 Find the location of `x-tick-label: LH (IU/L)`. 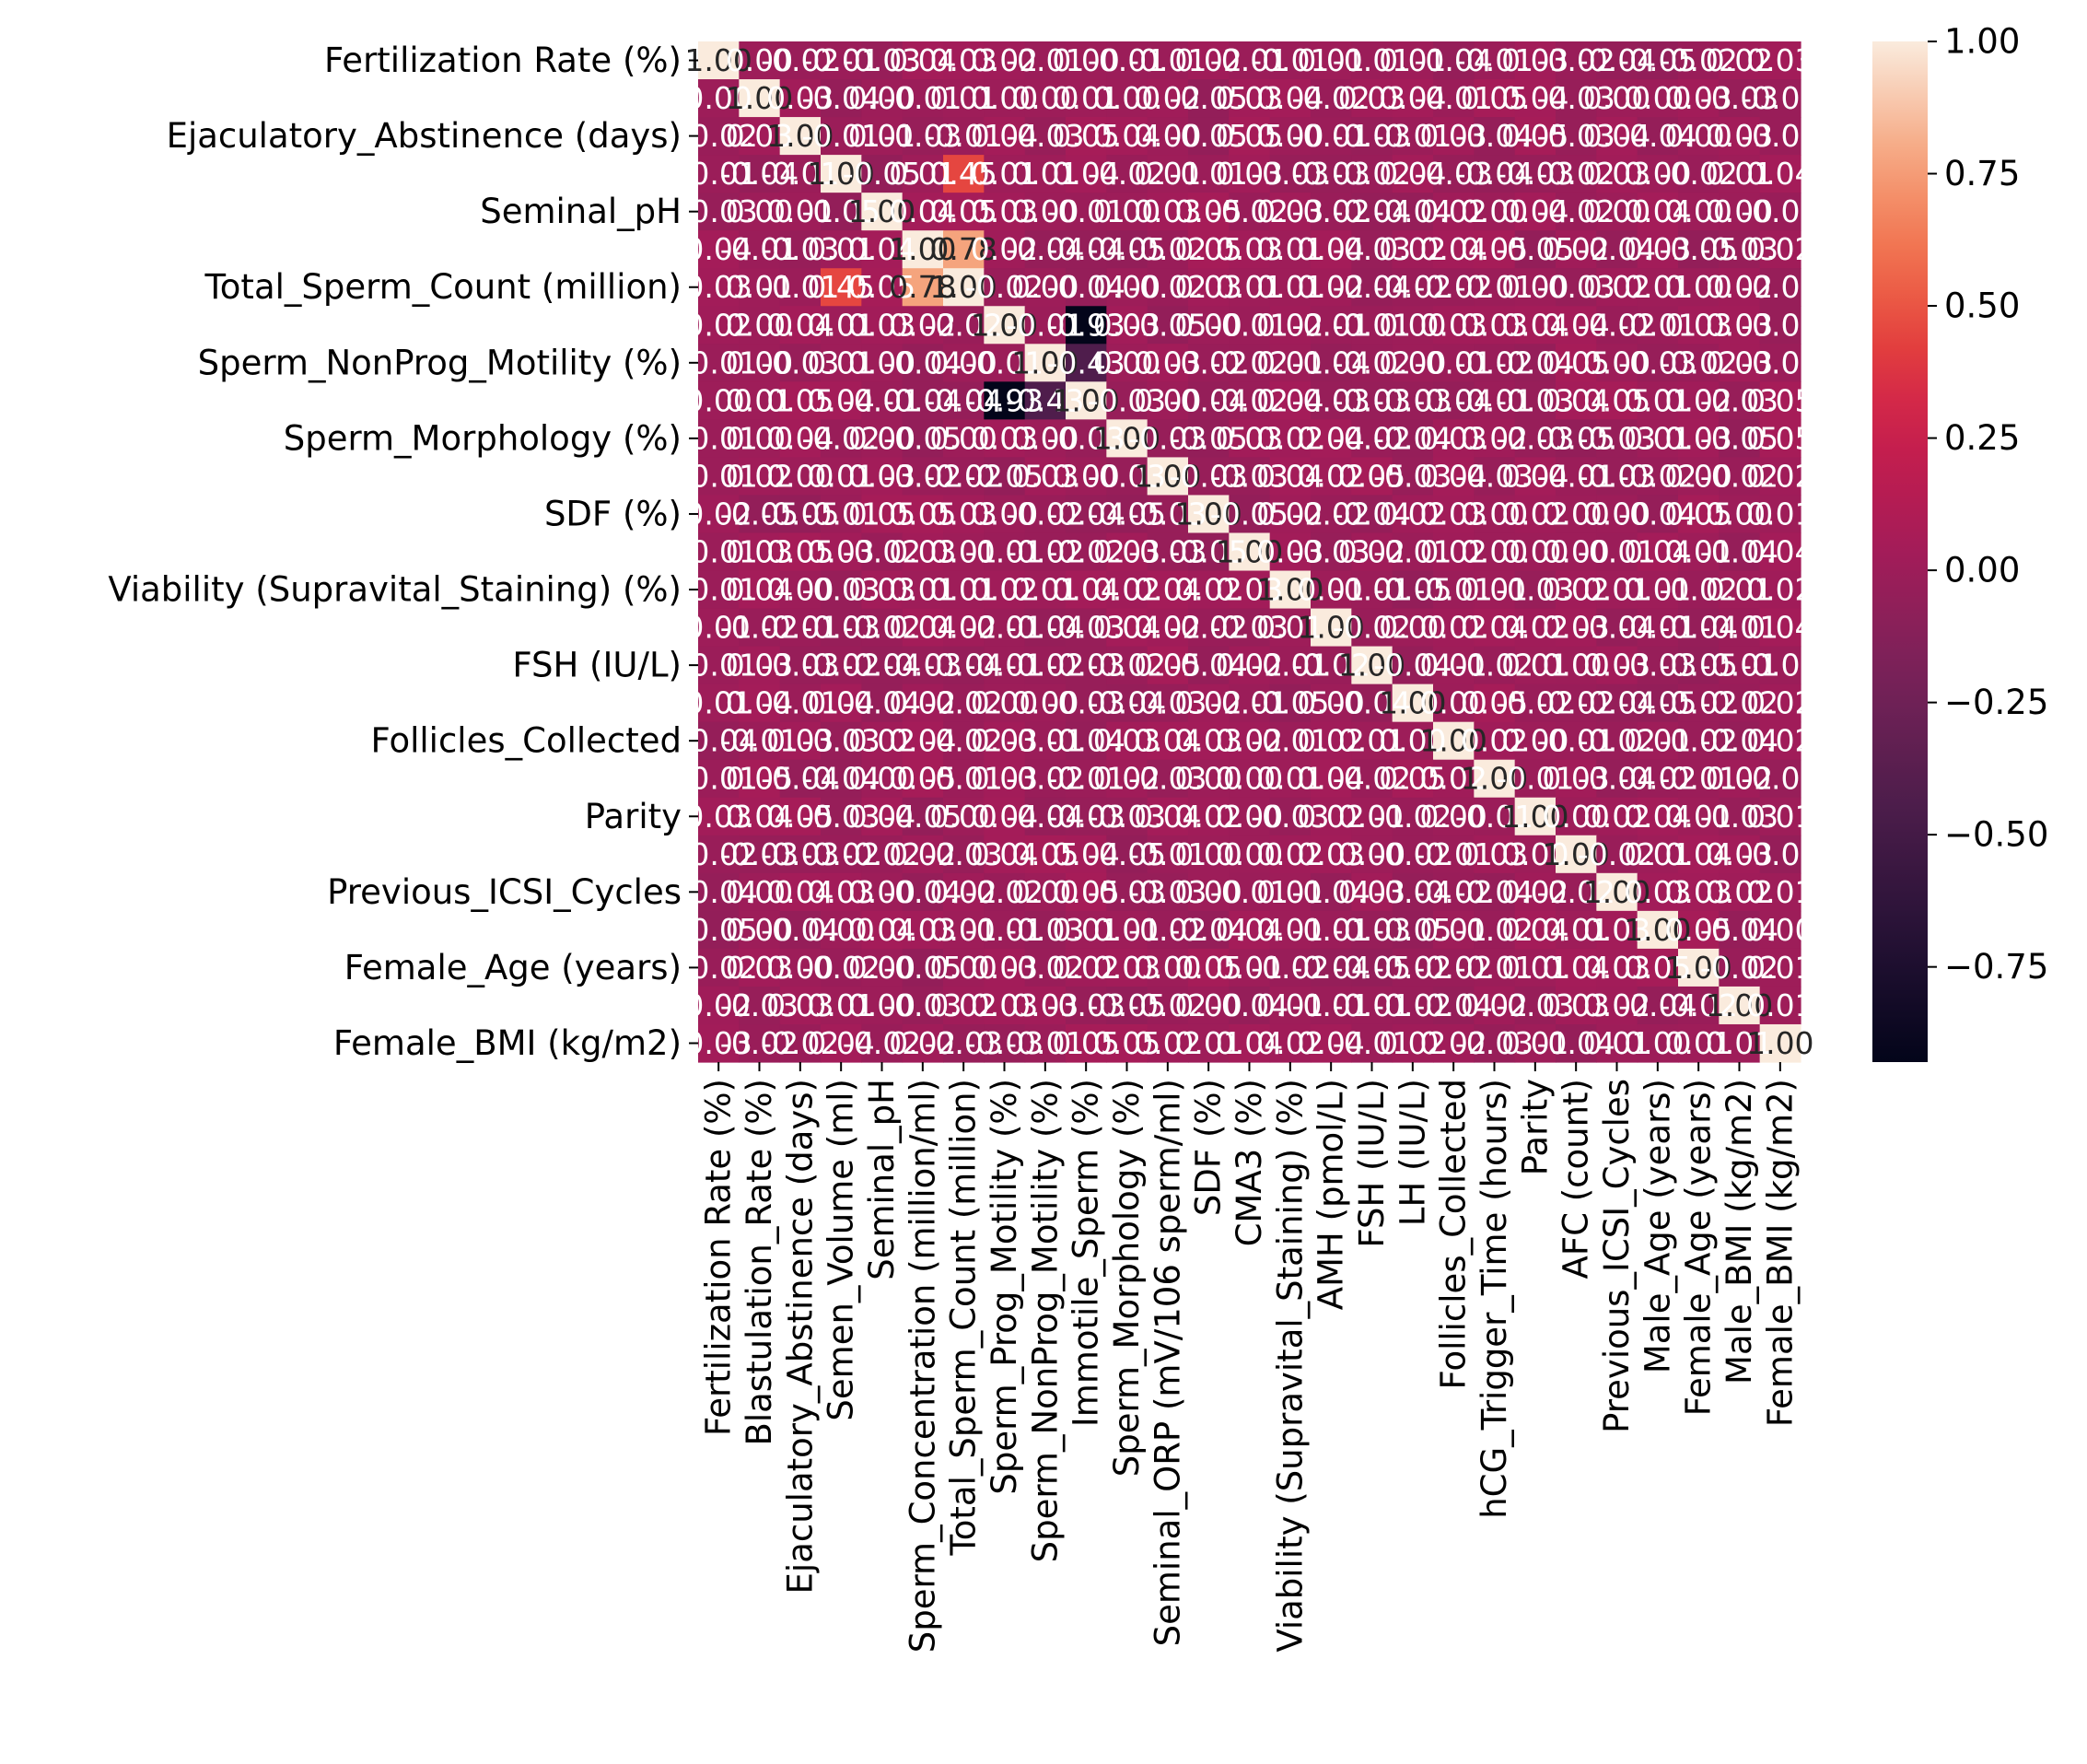

x-tick-label: LH (IU/L) is located at coordinates (1412, 1152).